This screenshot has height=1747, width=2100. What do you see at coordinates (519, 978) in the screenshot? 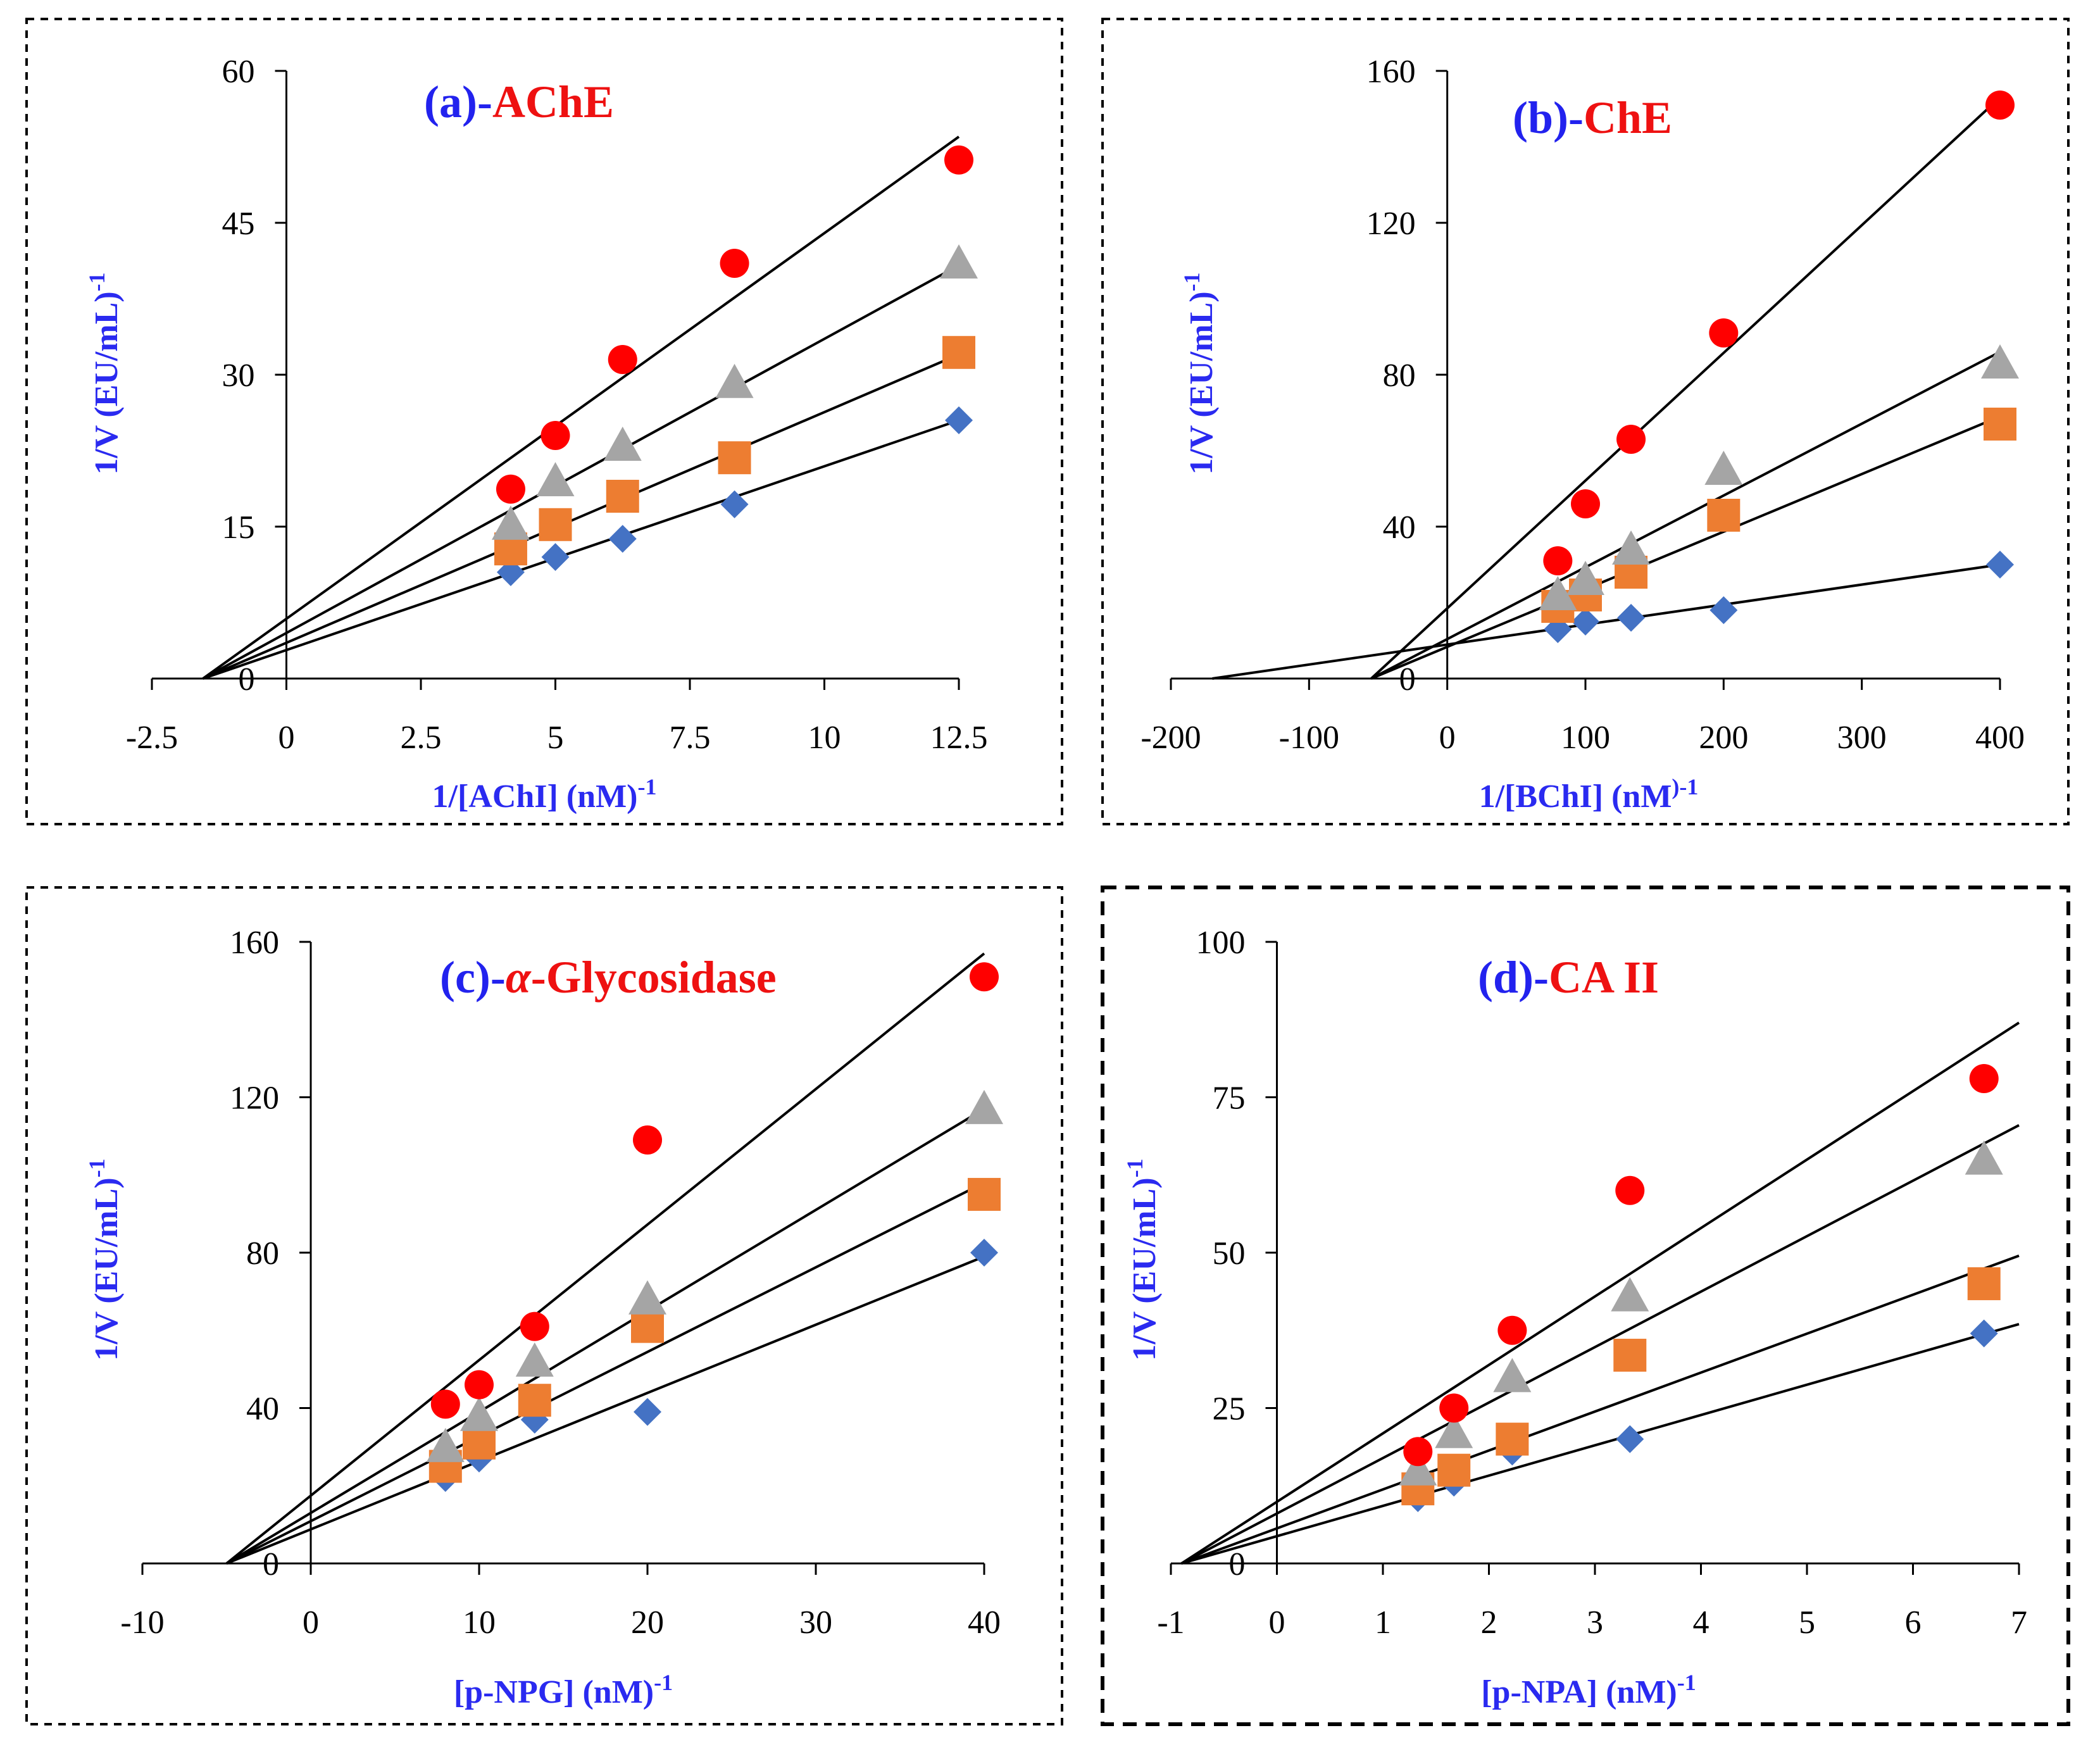
I see `title-alpha: α` at bounding box center [519, 978].